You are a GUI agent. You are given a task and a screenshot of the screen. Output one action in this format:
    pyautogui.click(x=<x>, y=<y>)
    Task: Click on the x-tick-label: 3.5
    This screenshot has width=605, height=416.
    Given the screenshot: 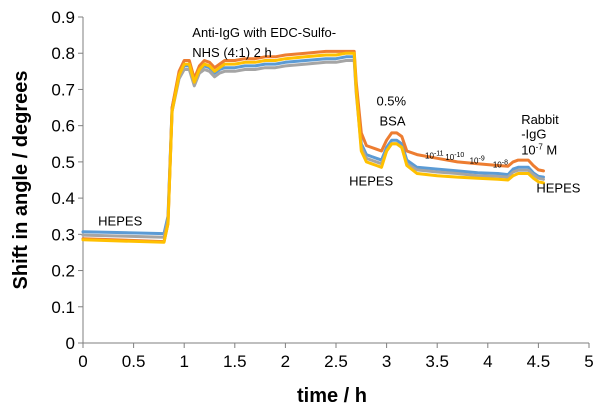 What is the action you would take?
    pyautogui.click(x=437, y=361)
    